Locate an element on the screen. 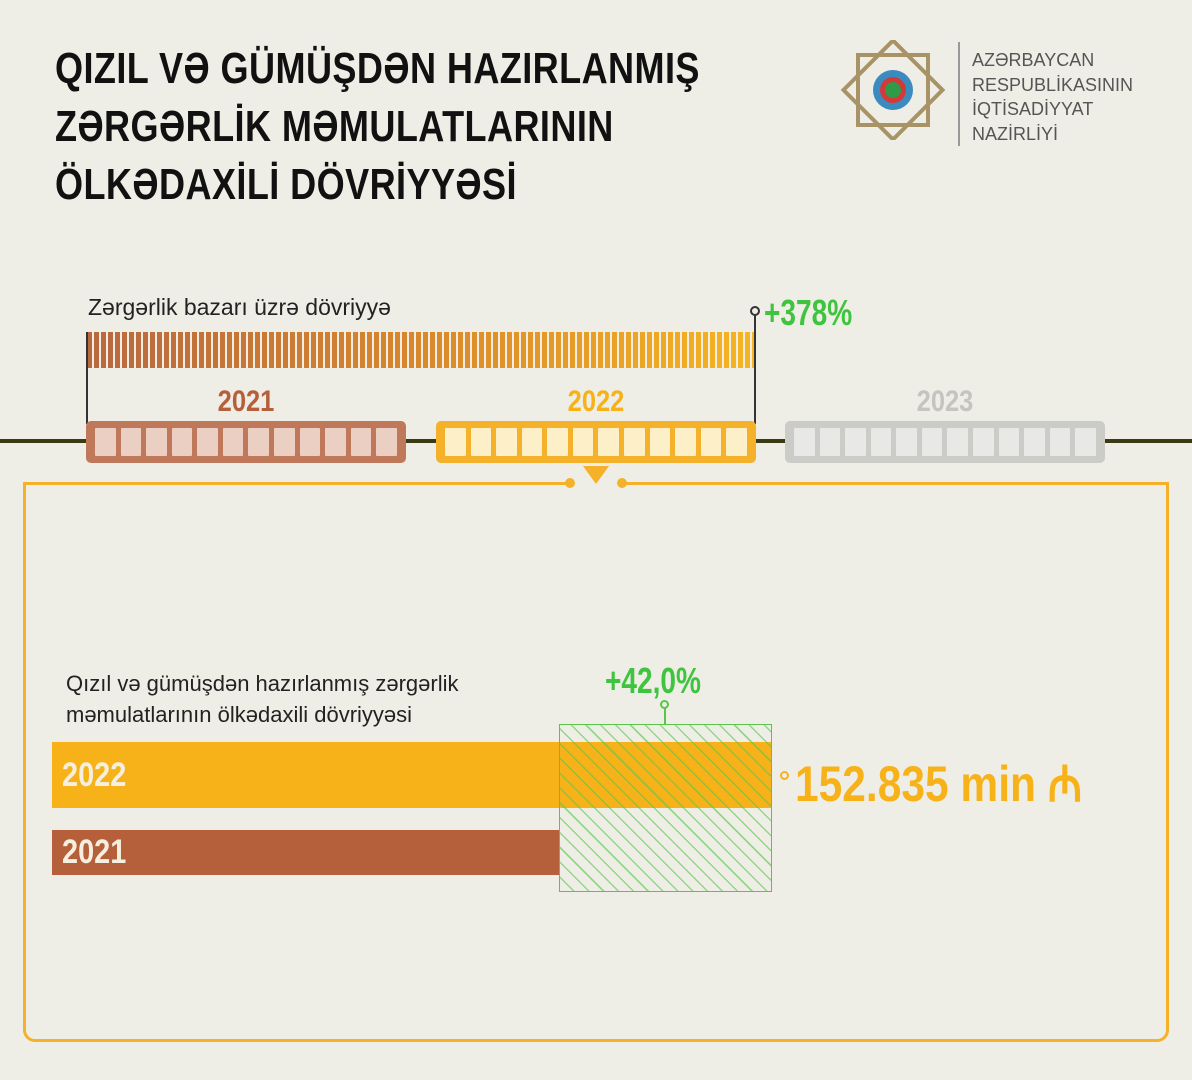 The width and height of the screenshot is (1192, 1080). org-line: AZƏRBAYCAN is located at coordinates (1033, 60).